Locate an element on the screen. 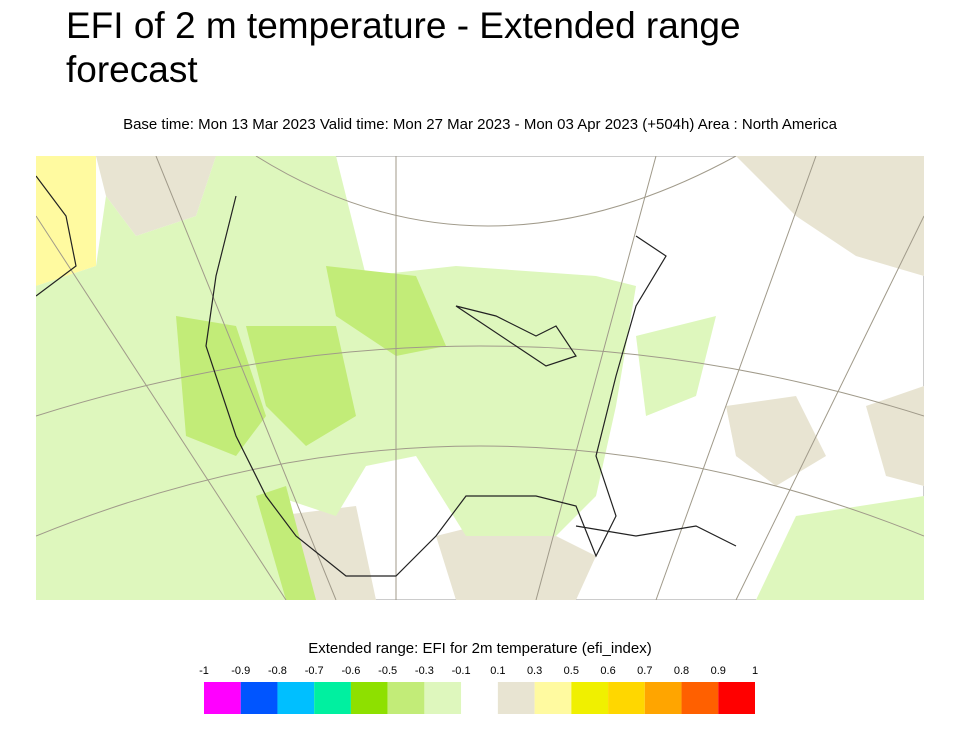  tick-label: -0.1 is located at coordinates (461, 671).